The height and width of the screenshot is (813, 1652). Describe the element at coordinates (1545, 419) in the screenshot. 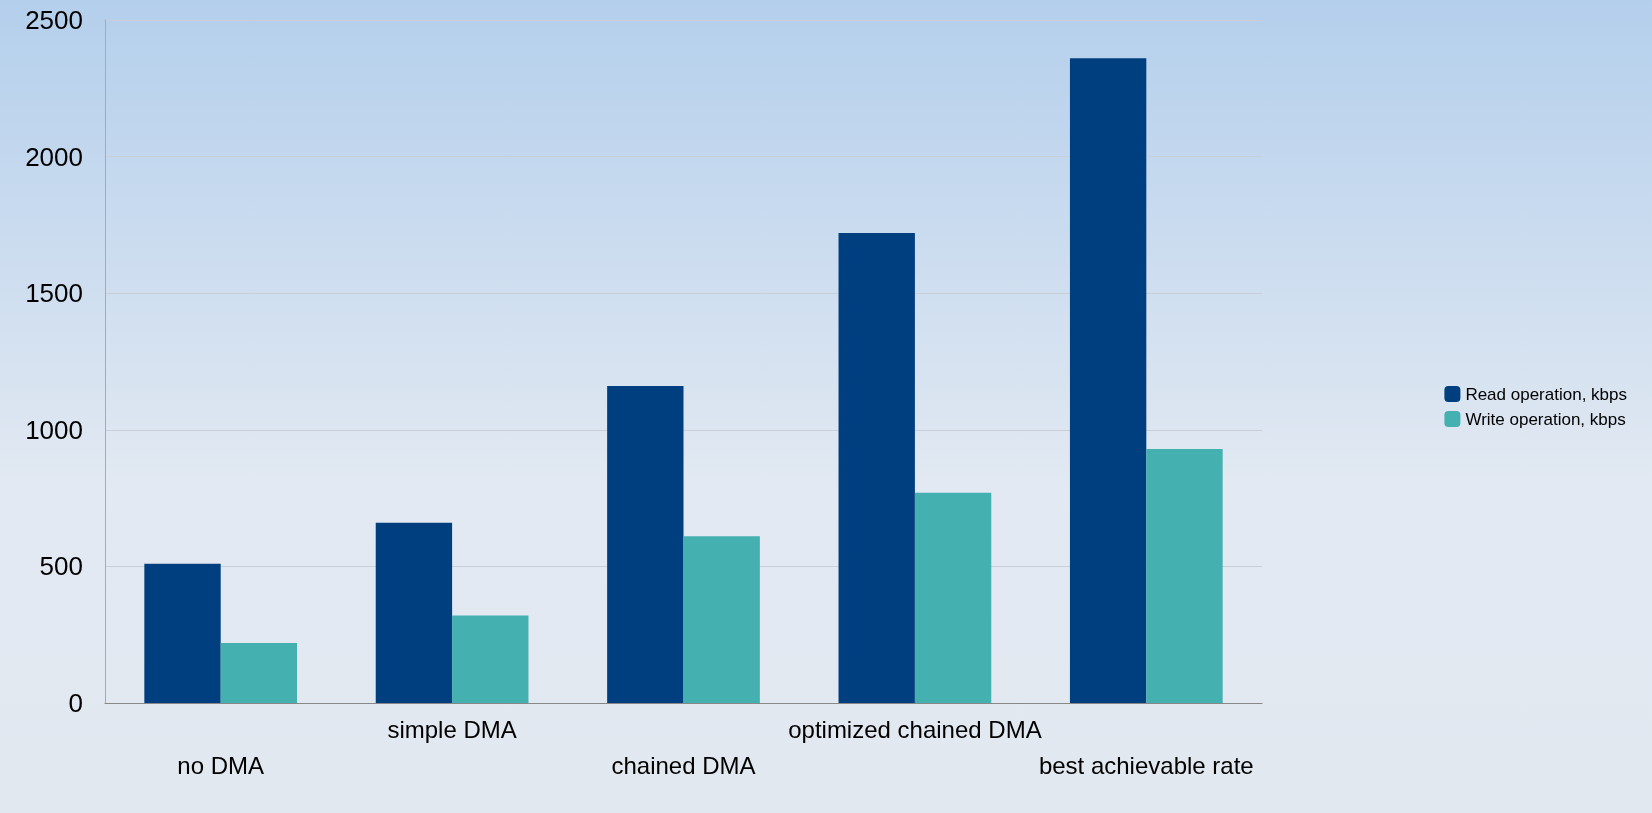

I see `legend-label: Write operation, kbps` at that location.